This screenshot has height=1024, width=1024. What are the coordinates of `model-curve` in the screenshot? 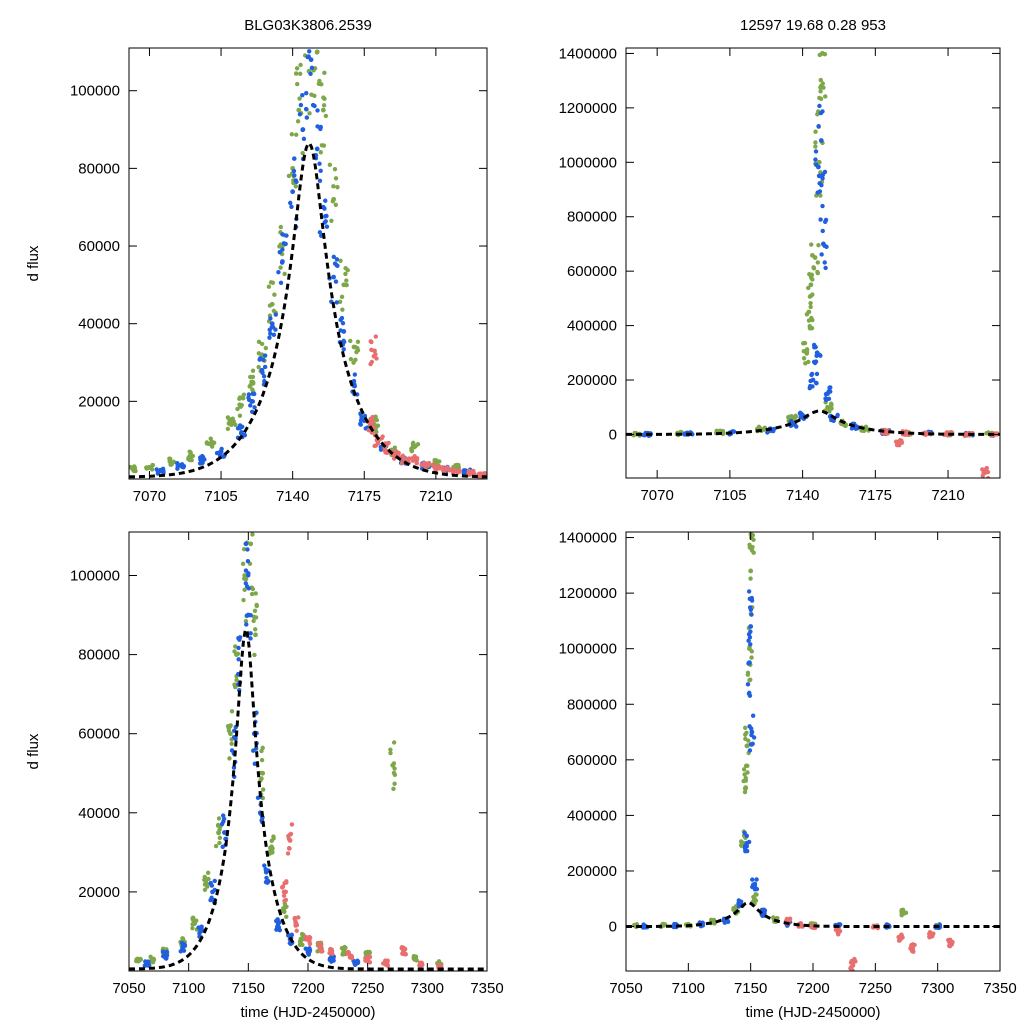 It's located at (308, 310).